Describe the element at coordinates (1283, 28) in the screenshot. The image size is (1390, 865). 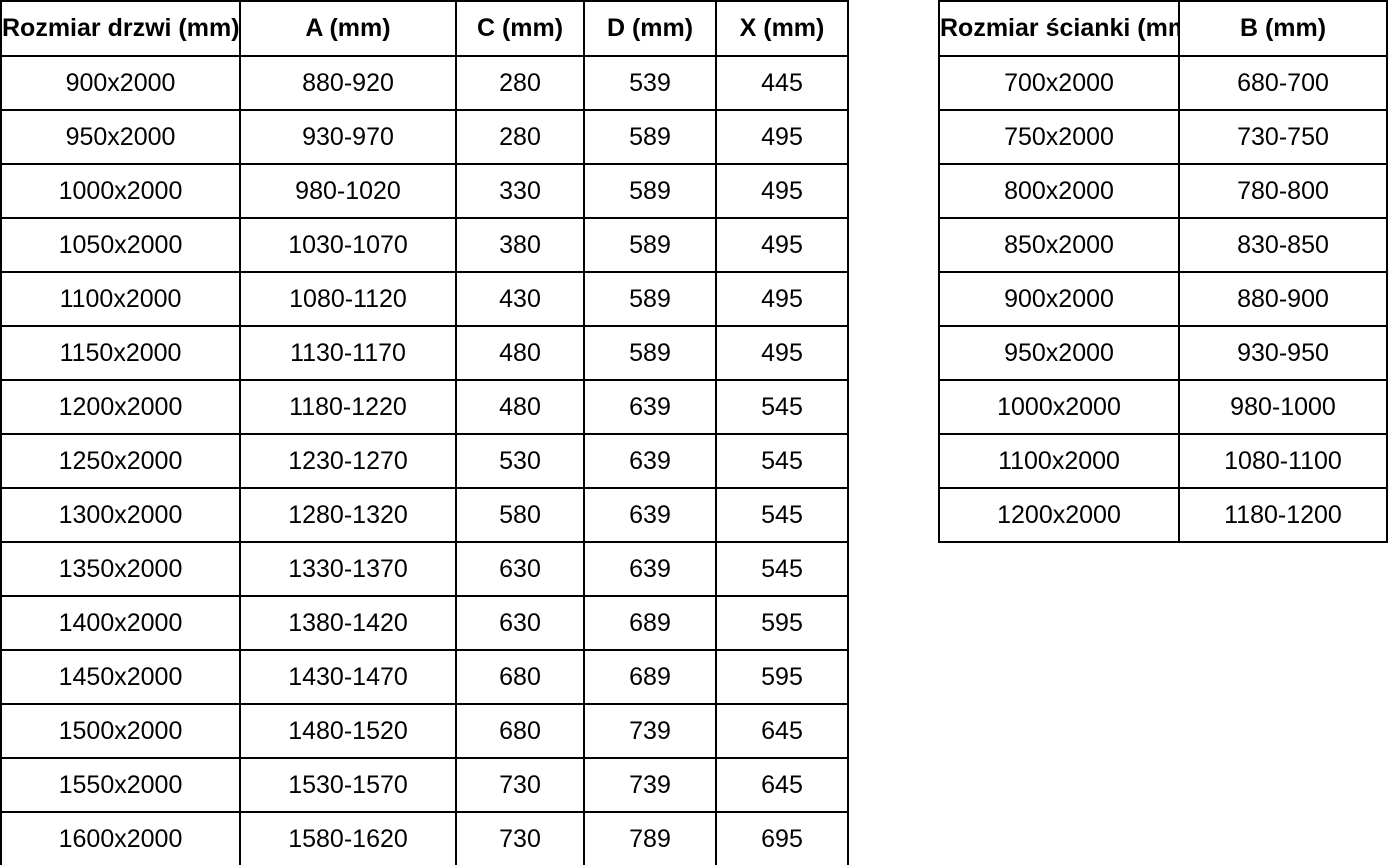
I see `table-header-cell: B (mm)` at that location.